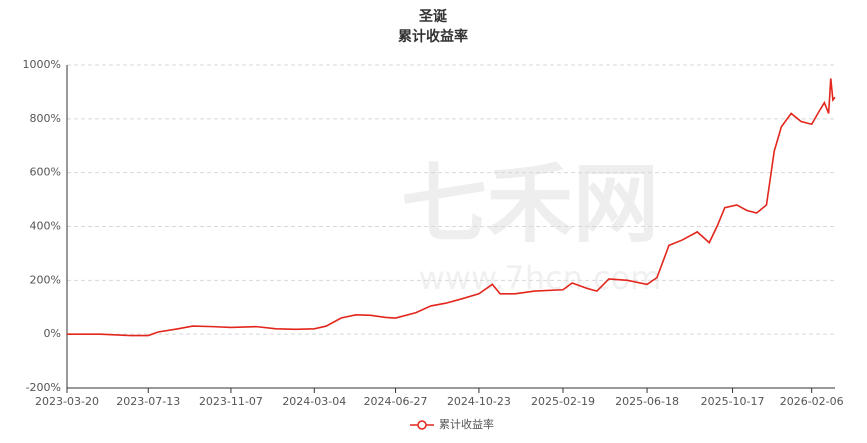  I want to click on y-tick-label: -200%, so click(43, 387).